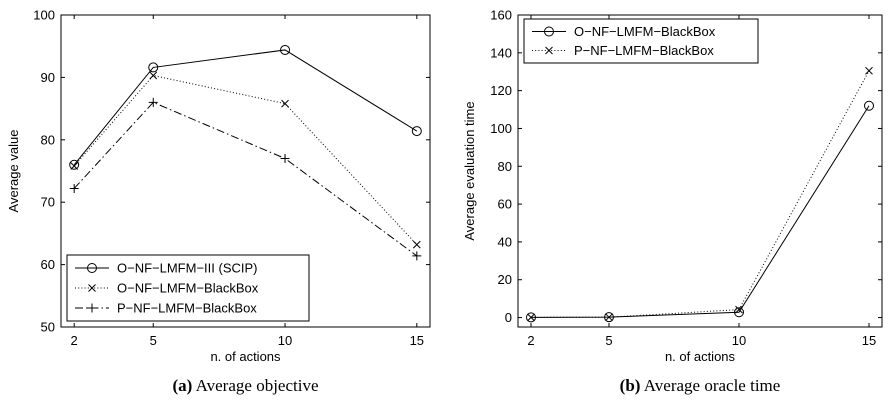  What do you see at coordinates (505, 241) in the screenshot?
I see `y-tick-label: 40` at bounding box center [505, 241].